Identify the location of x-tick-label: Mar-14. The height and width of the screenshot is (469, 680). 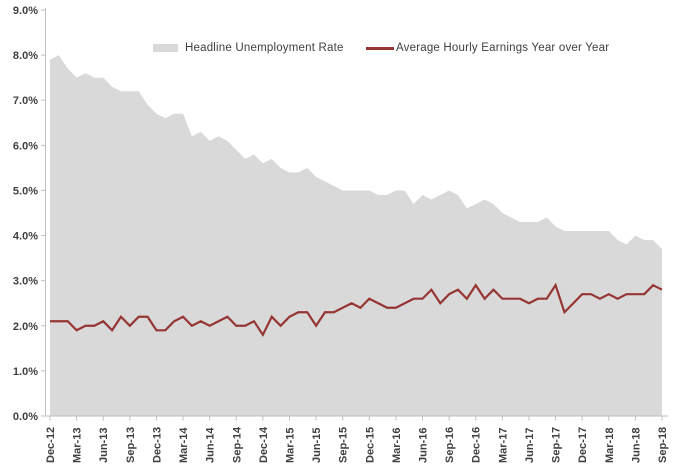
(184, 445).